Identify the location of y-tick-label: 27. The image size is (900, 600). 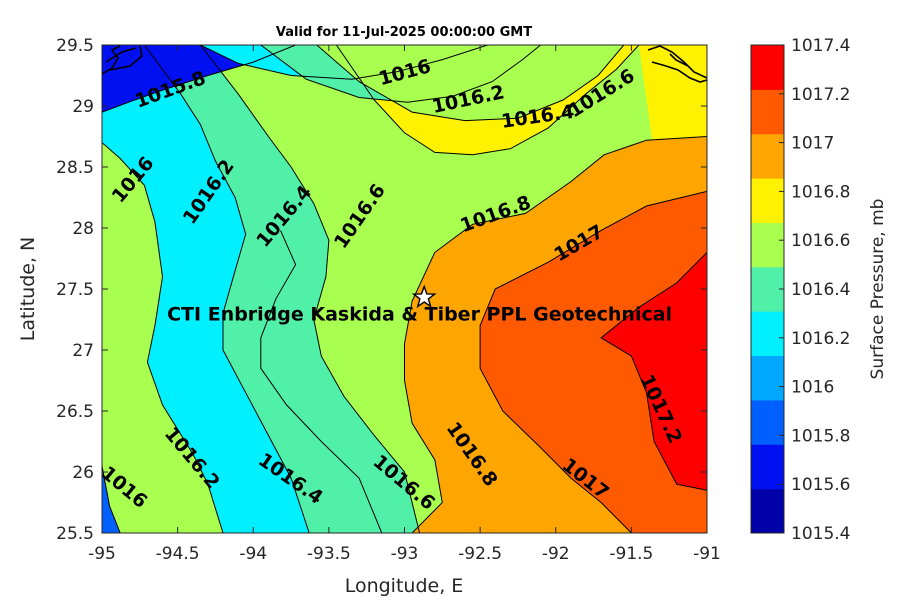
(83, 351).